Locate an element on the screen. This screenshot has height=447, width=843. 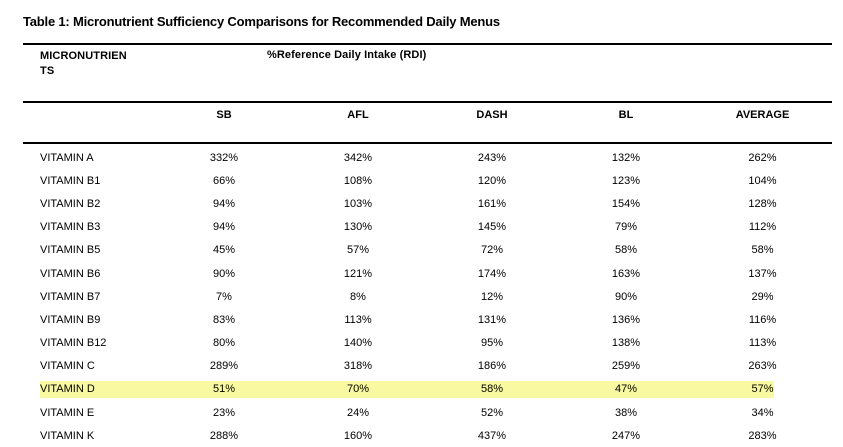
cell-dash: 145% is located at coordinates (492, 227).